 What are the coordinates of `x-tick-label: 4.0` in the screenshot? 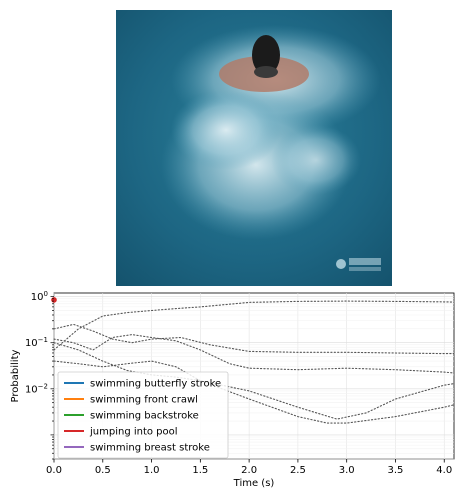 It's located at (444, 470).